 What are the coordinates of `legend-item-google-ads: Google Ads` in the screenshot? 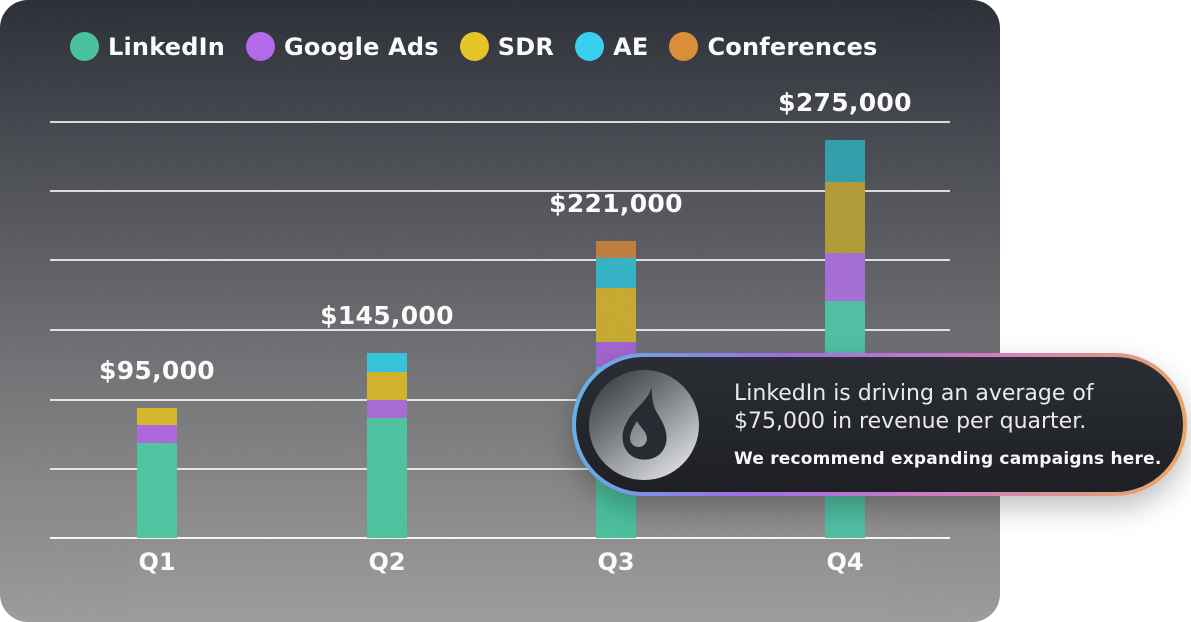 It's located at (342, 46).